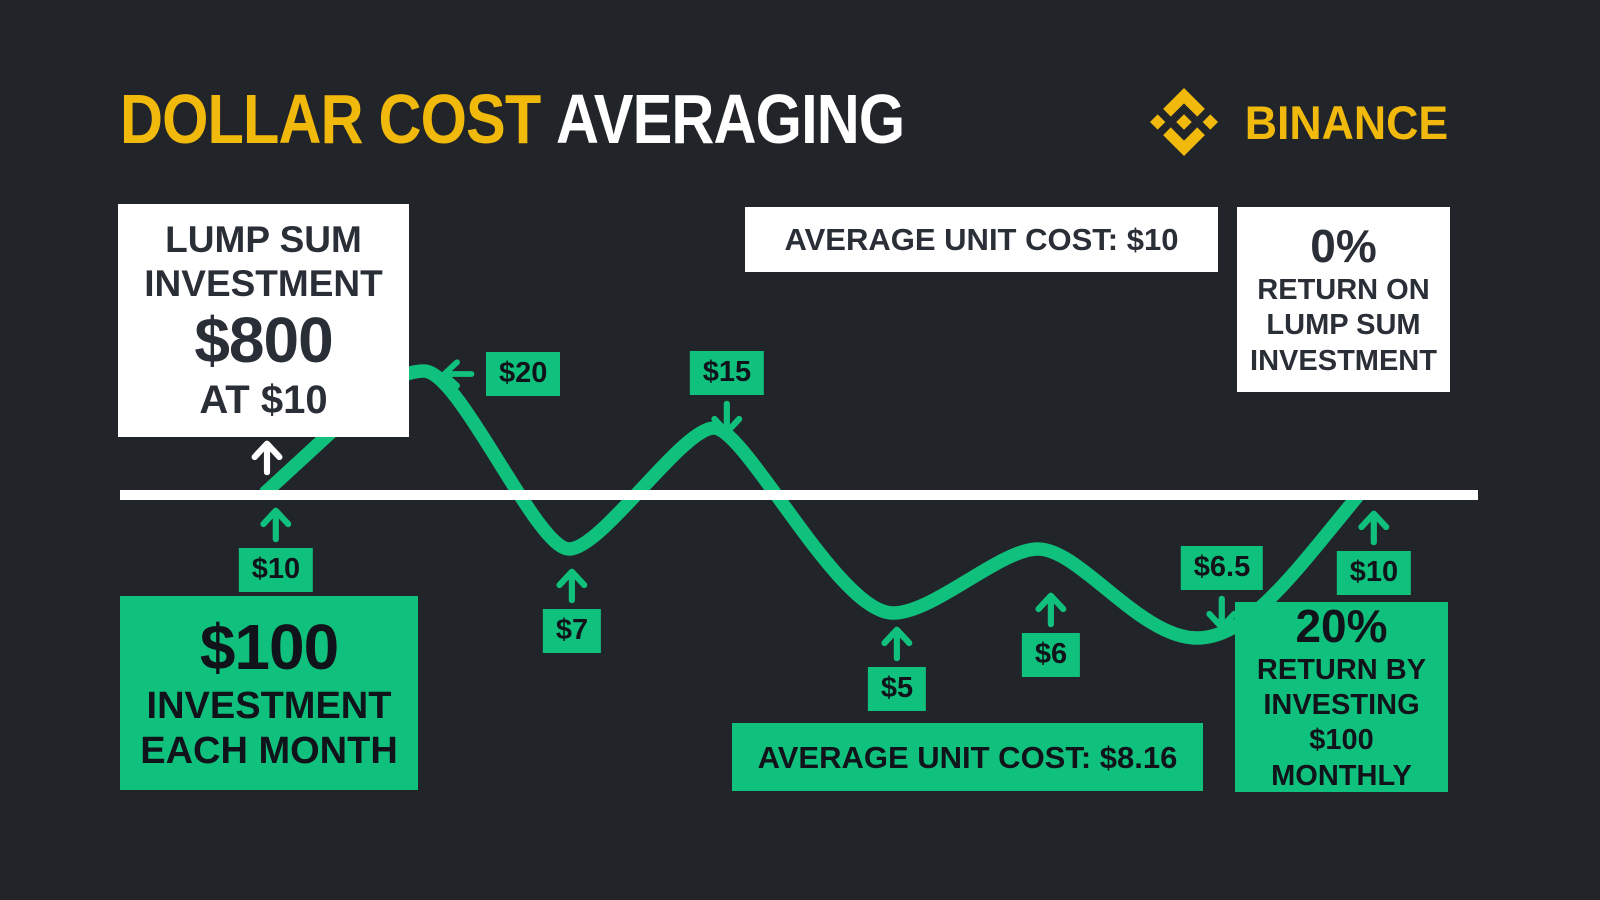 This screenshot has height=900, width=1600. What do you see at coordinates (523, 374) in the screenshot?
I see `price-tag-label: $20` at bounding box center [523, 374].